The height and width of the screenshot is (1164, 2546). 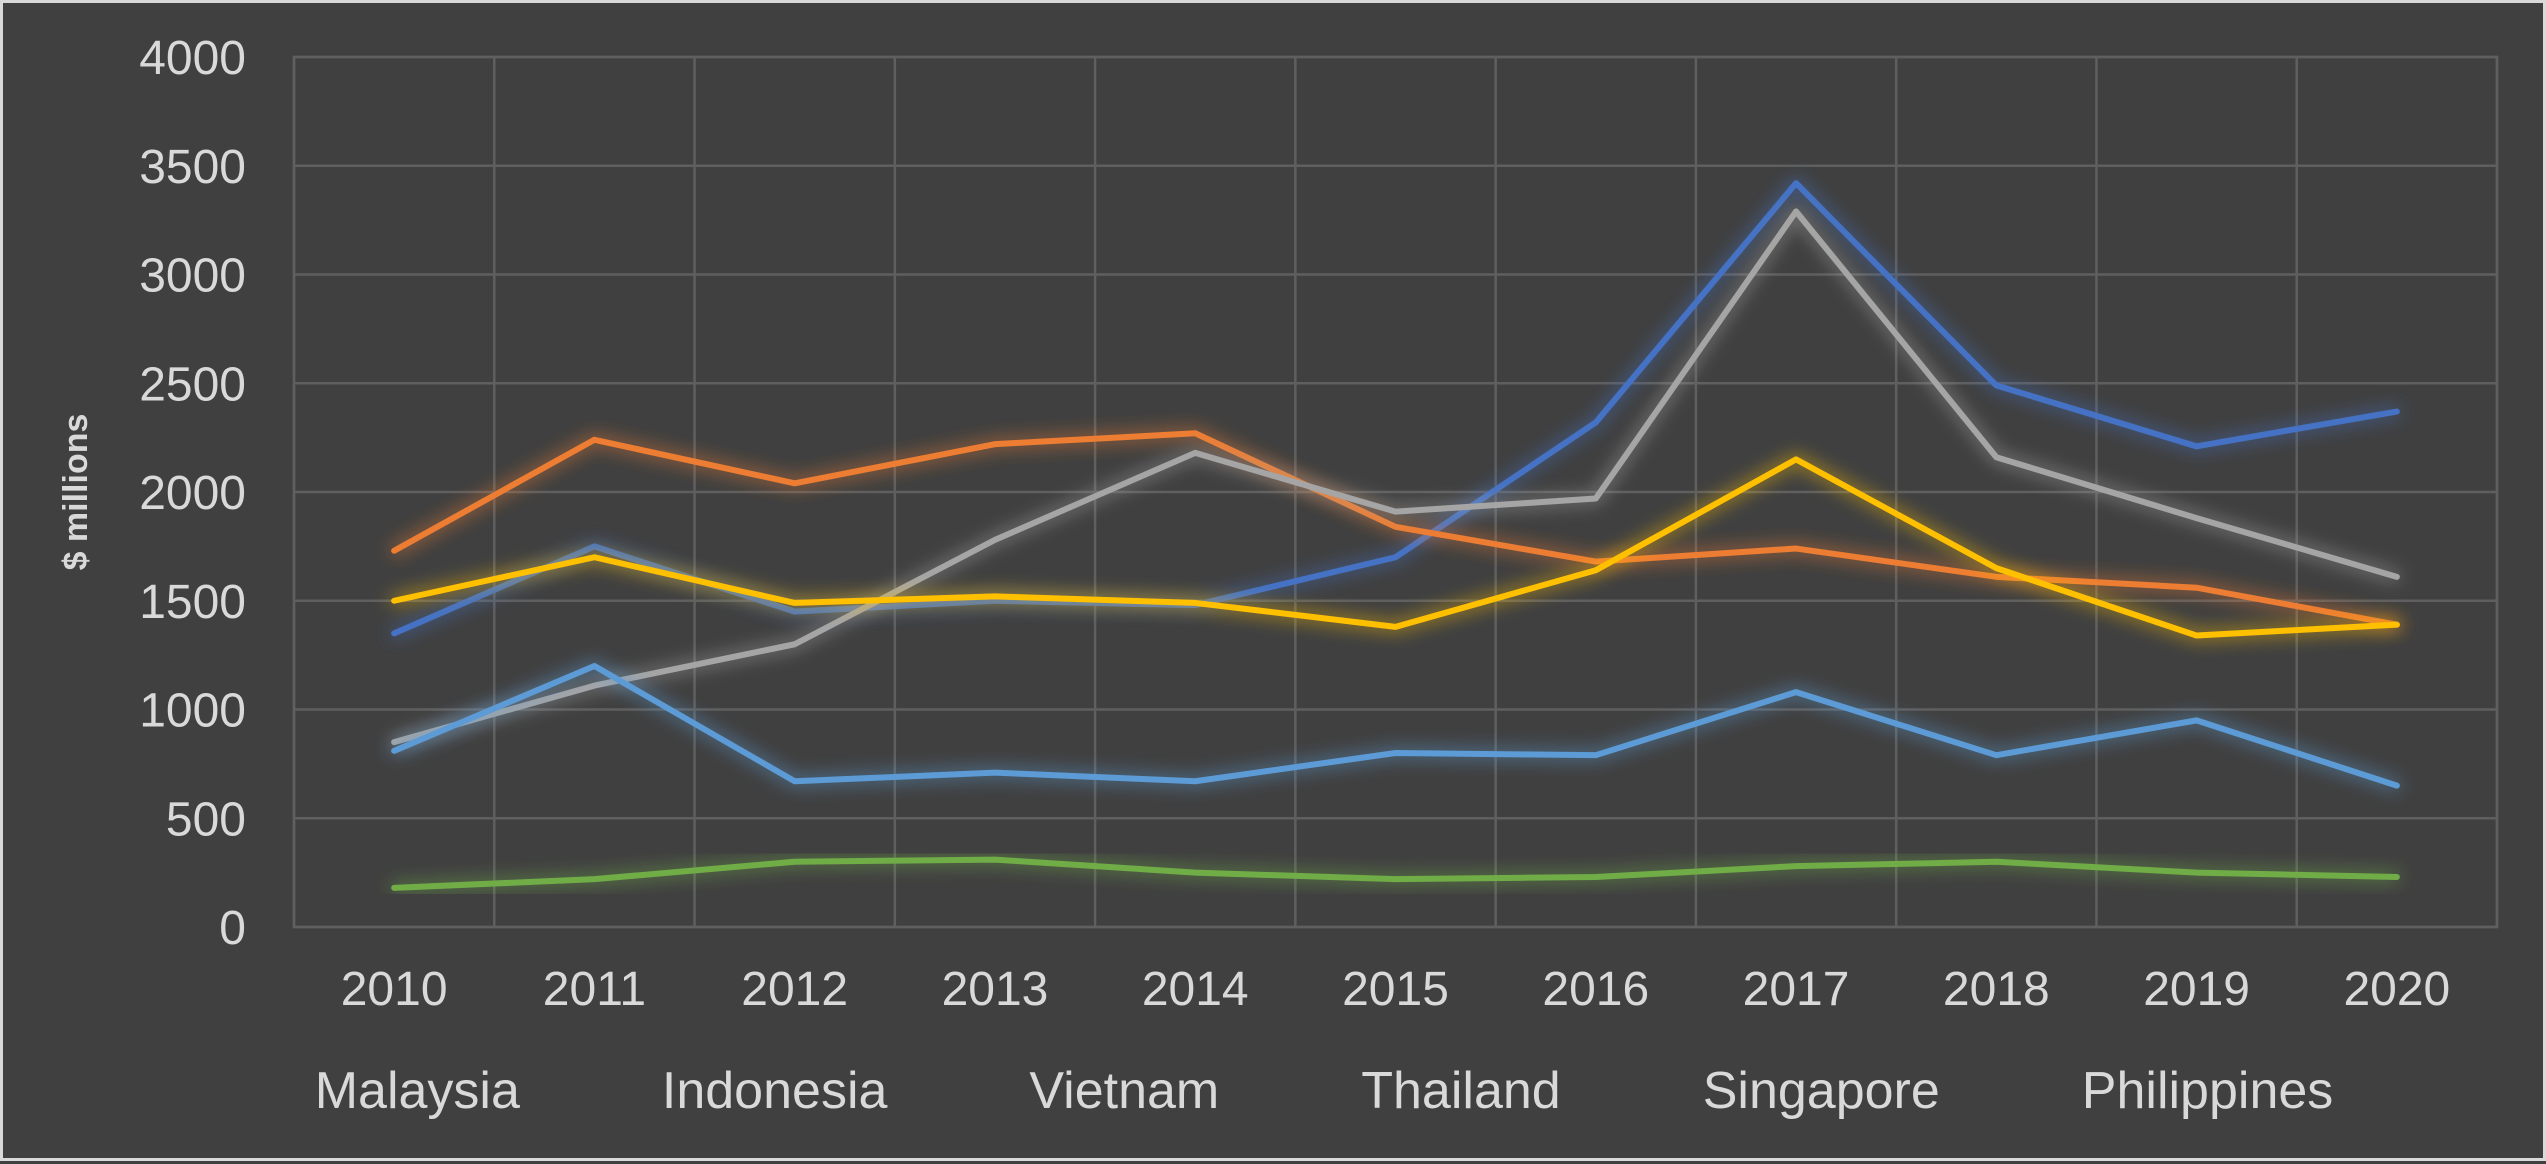 I want to click on series-line-indonesia, so click(x=1395, y=529).